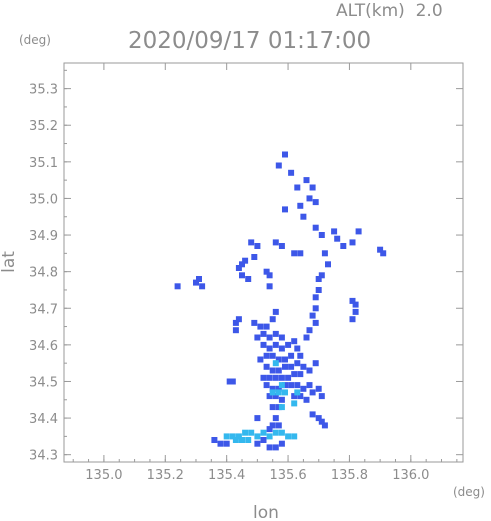 The image size is (491, 521). What do you see at coordinates (103, 475) in the screenshot?
I see `x-tick-label: 135.0` at bounding box center [103, 475].